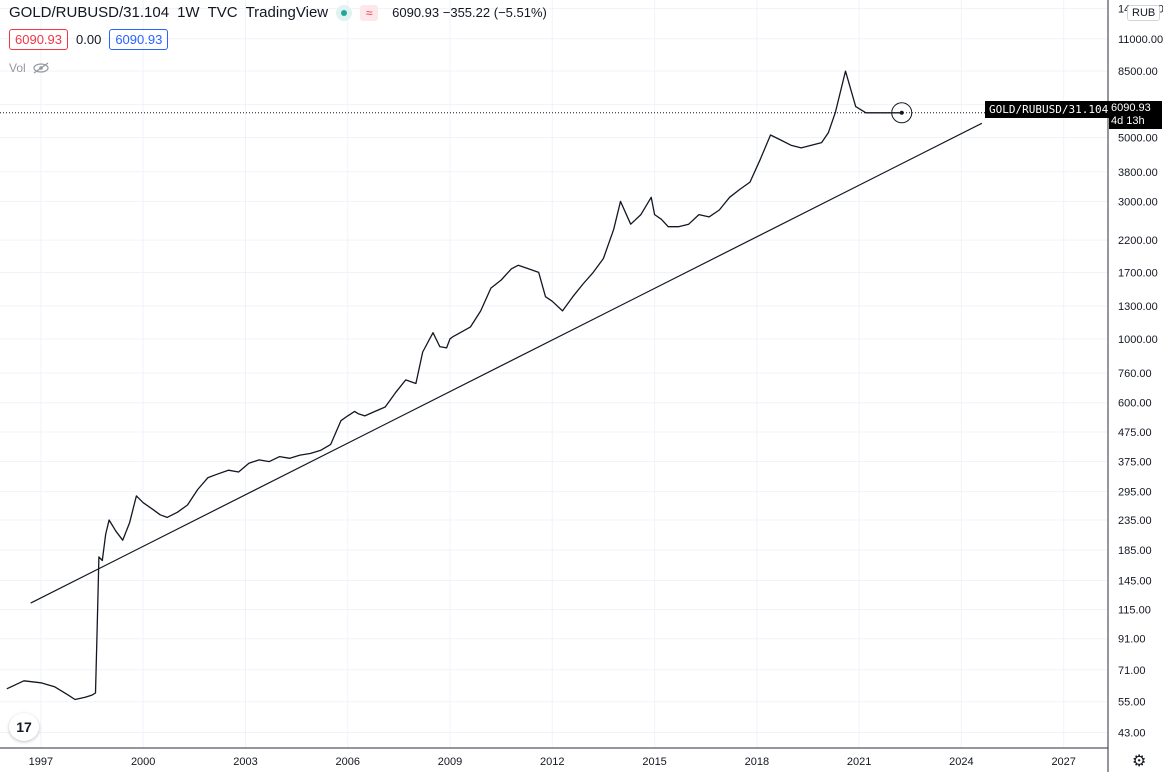 The height and width of the screenshot is (772, 1163). Describe the element at coordinates (1135, 551) in the screenshot. I see `y-tick-label: 185.00` at that location.